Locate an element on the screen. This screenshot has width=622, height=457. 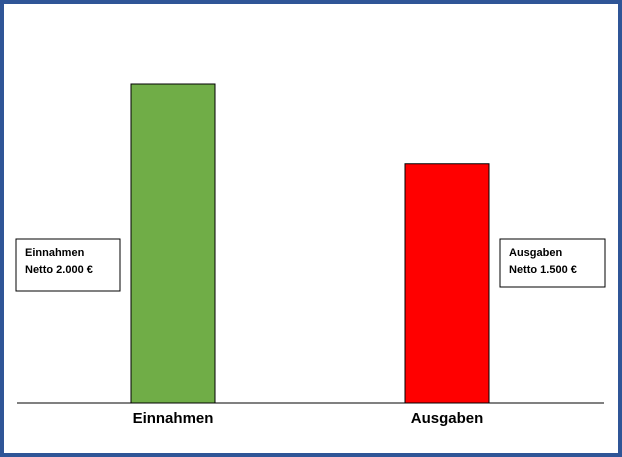
annotation-title: Ausgaben is located at coordinates (535, 253).